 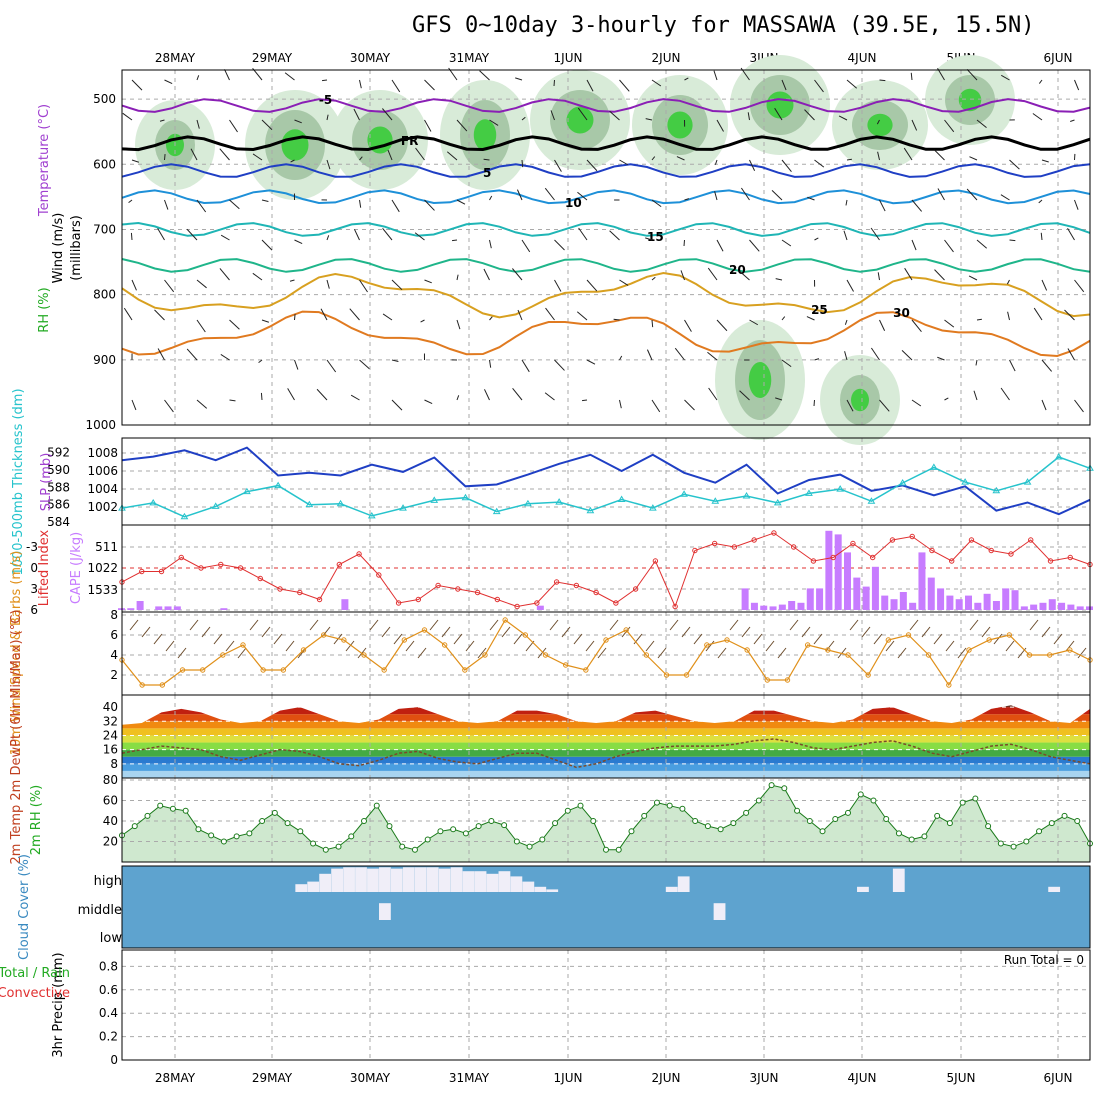 I want to click on lifted-index-line, so click(x=606, y=570).